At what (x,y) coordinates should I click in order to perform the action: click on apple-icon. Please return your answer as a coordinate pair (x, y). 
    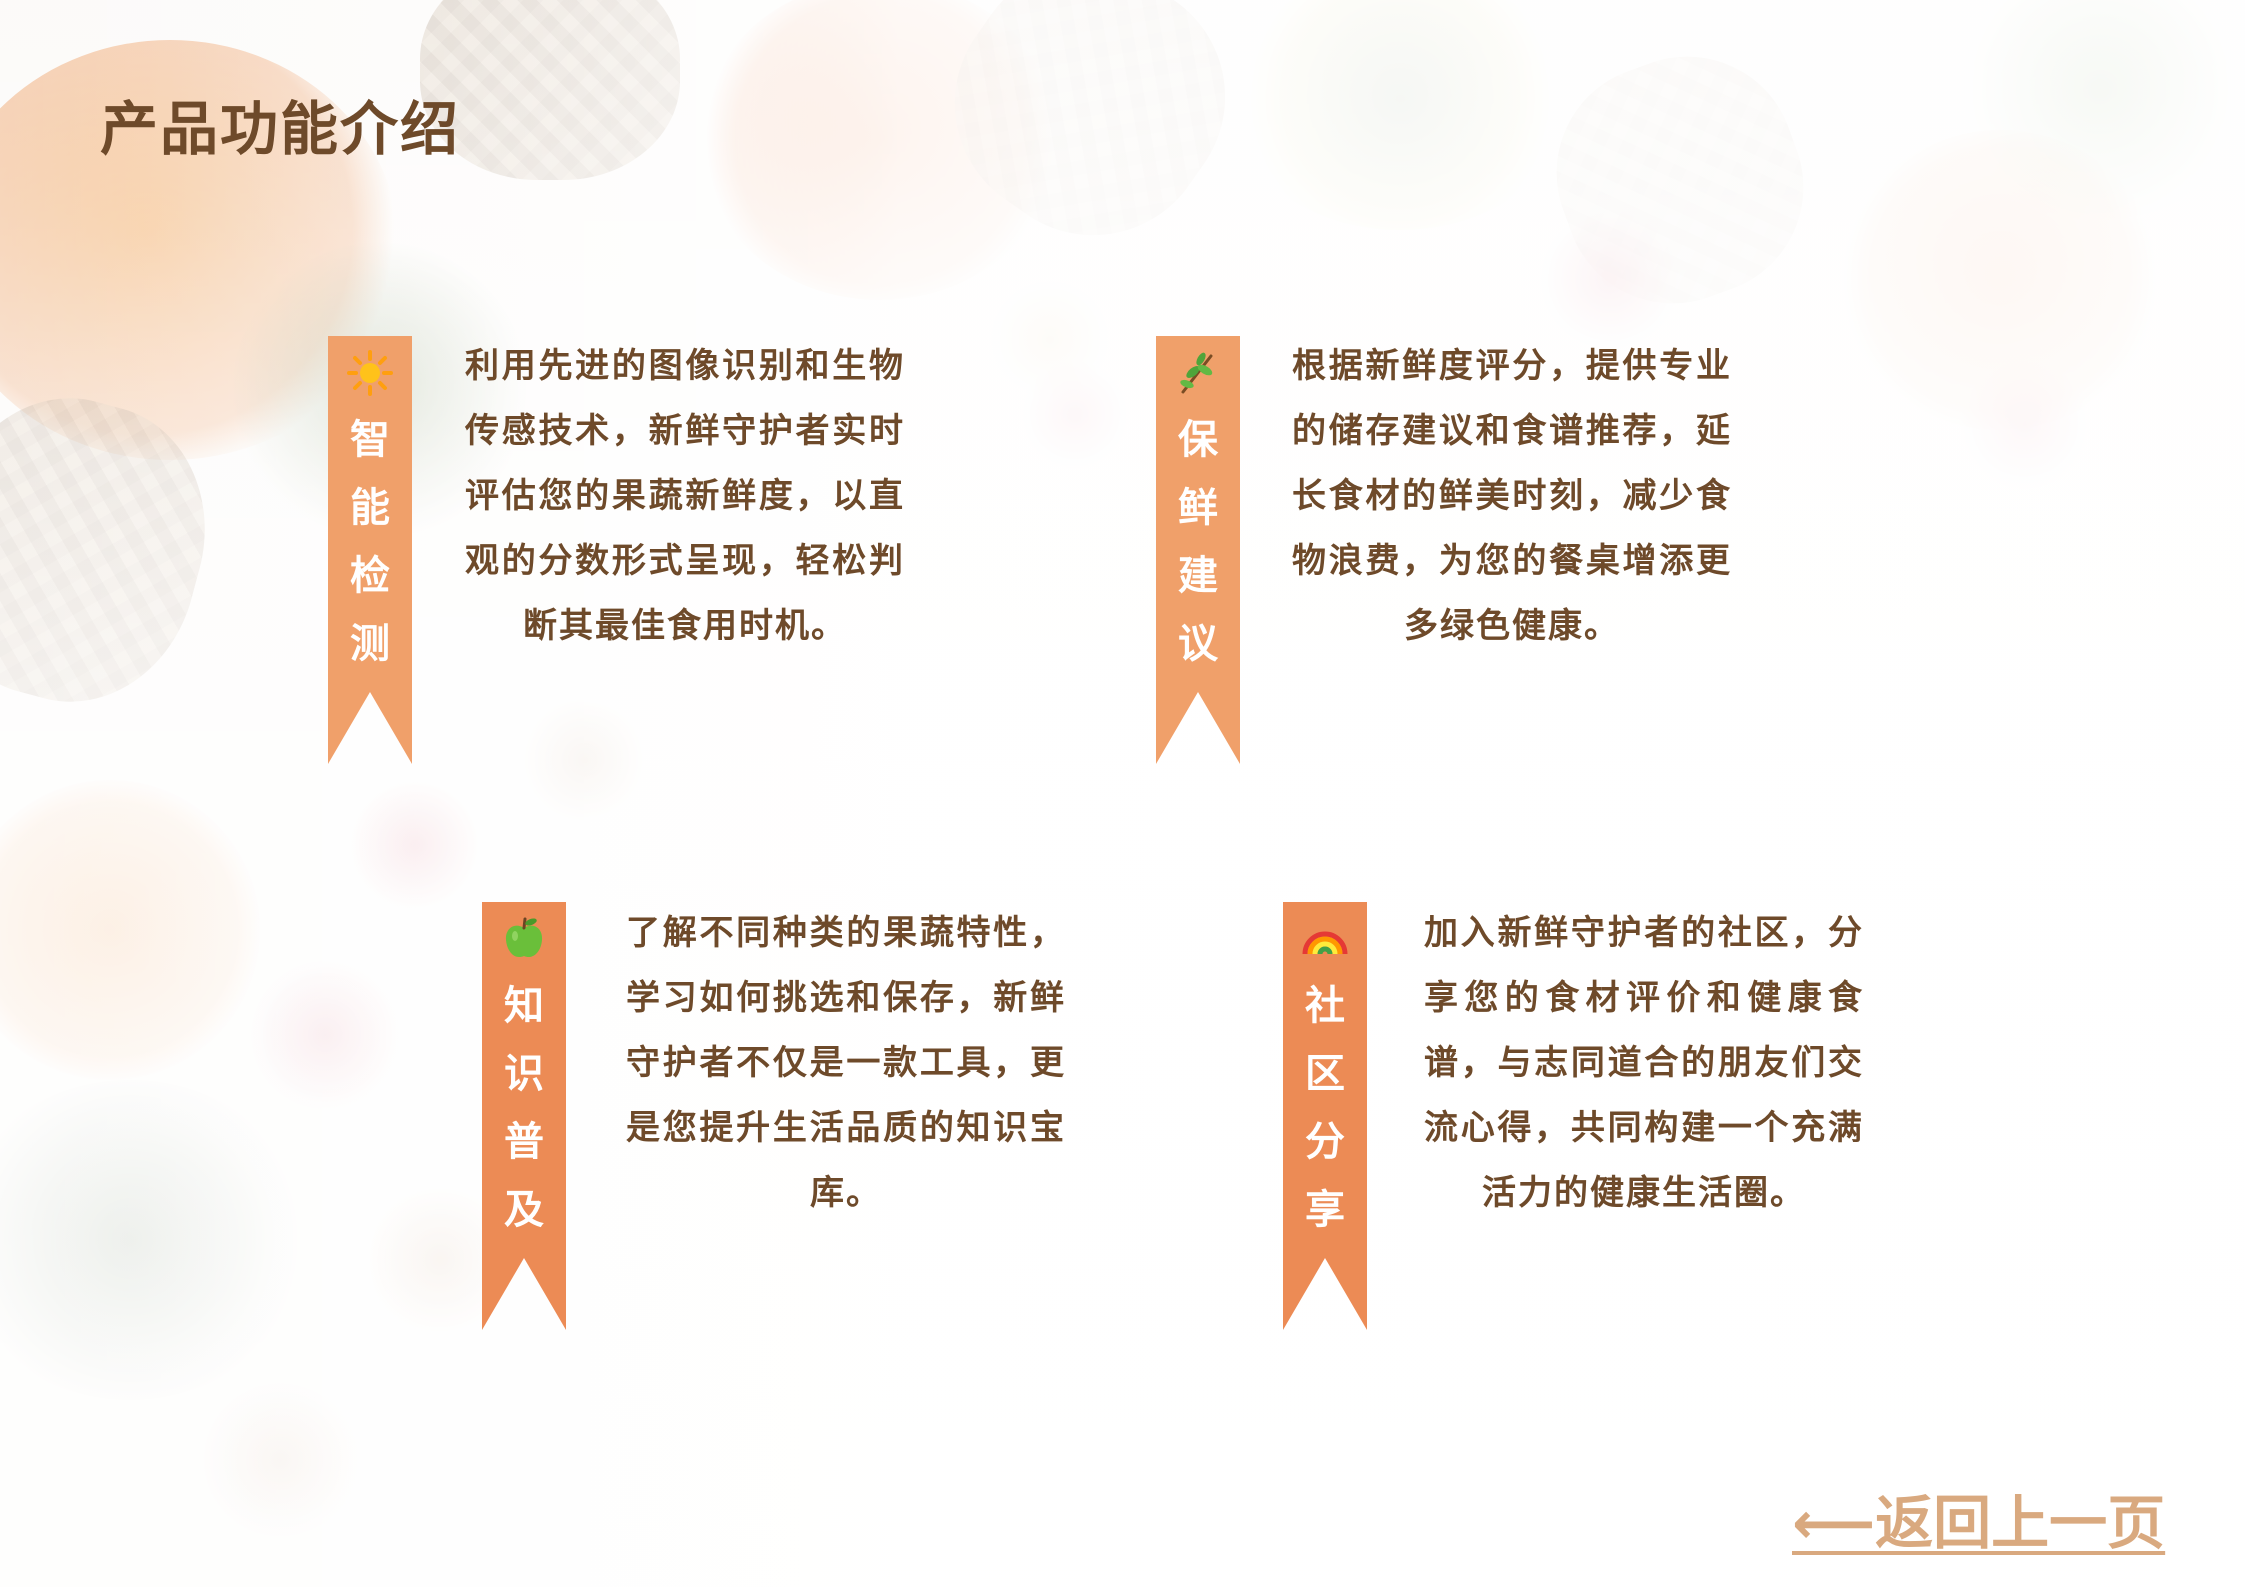
    Looking at the image, I should click on (524, 939).